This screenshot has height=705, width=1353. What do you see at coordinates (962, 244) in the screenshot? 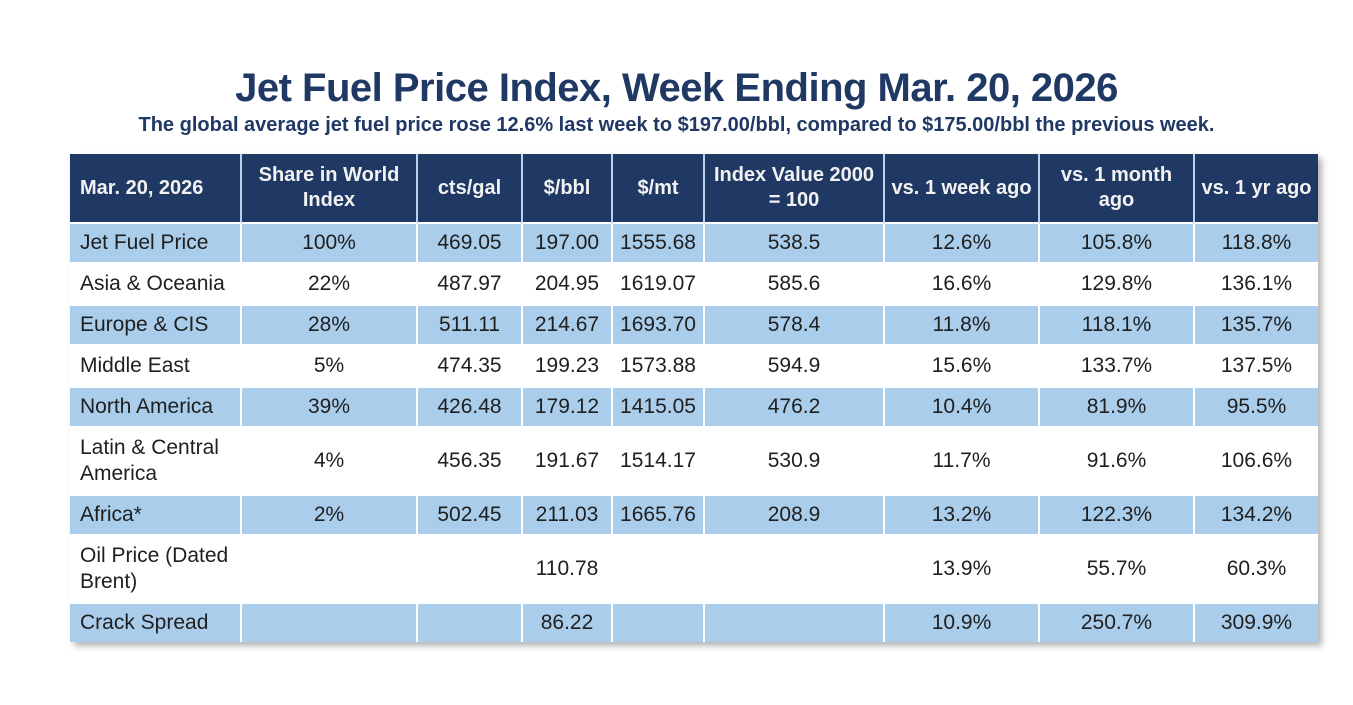
I see `value-cell: 12.6%` at bounding box center [962, 244].